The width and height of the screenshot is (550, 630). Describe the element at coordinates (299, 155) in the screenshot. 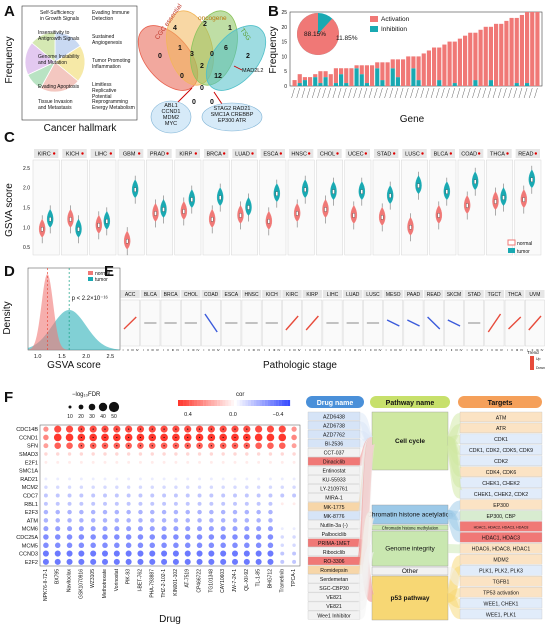

I see `facet-label: HNSC` at that location.